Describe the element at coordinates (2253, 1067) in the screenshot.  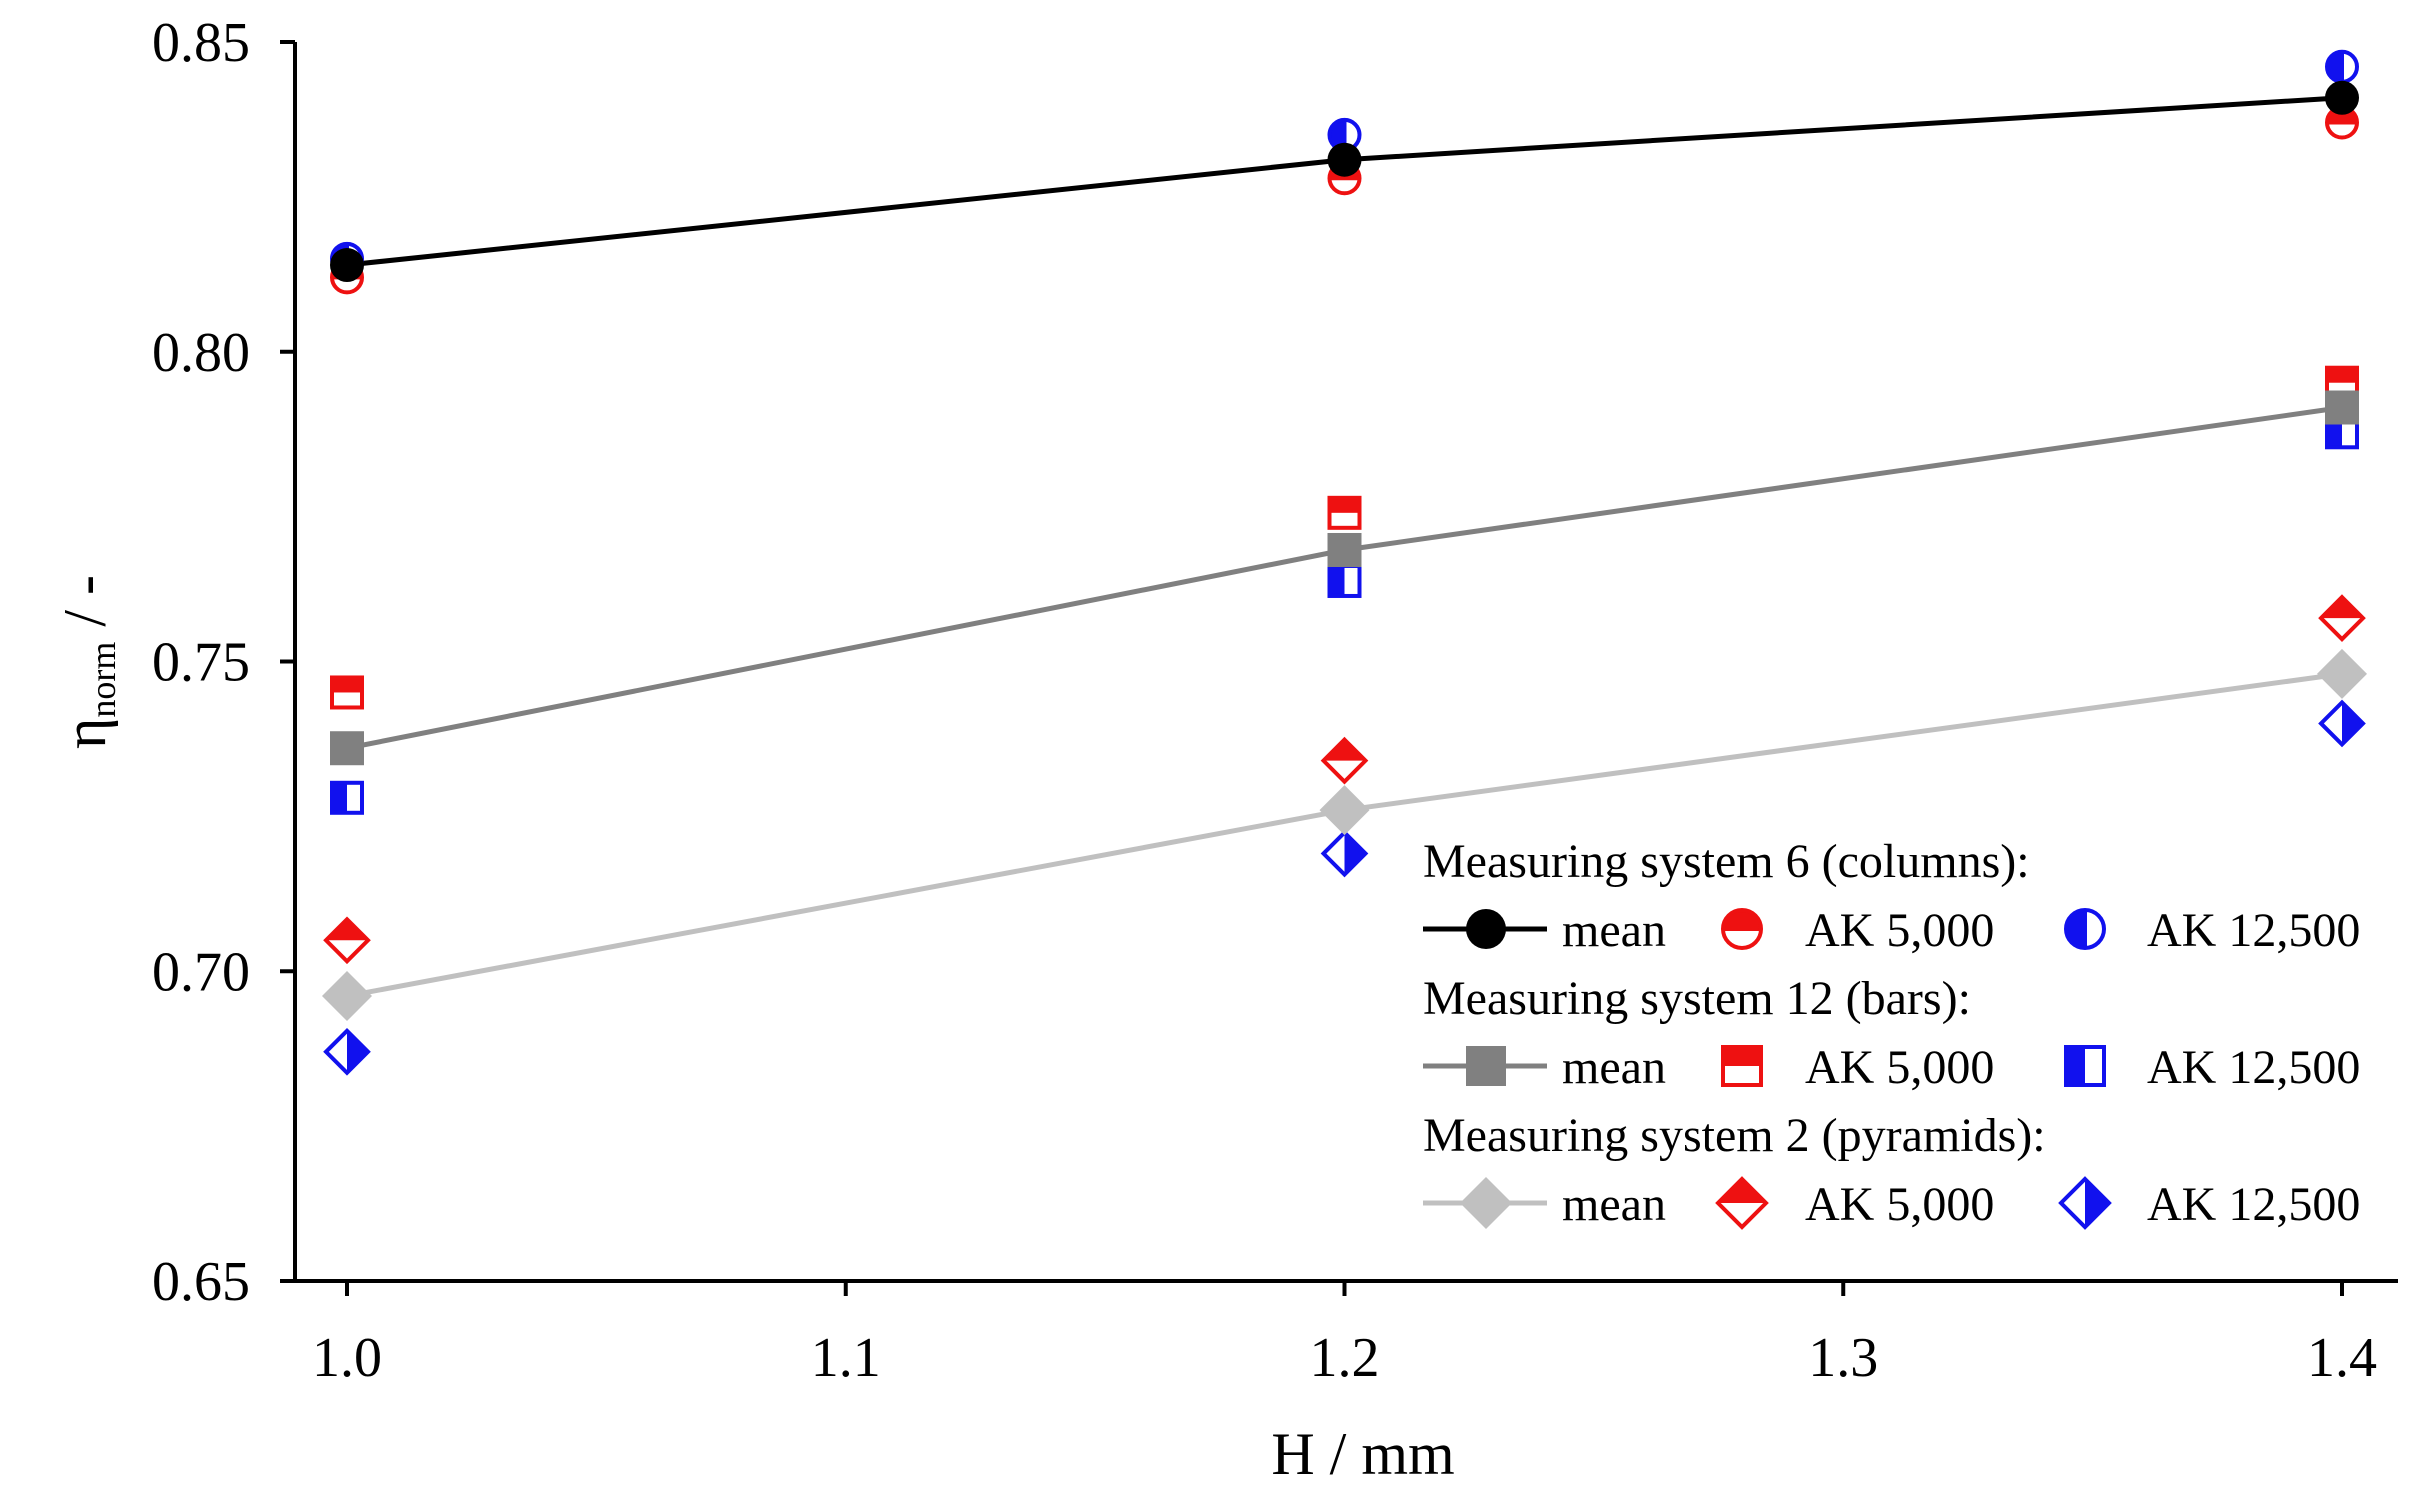
I see `legend-label-square-ak12500: AK 12,500` at that location.